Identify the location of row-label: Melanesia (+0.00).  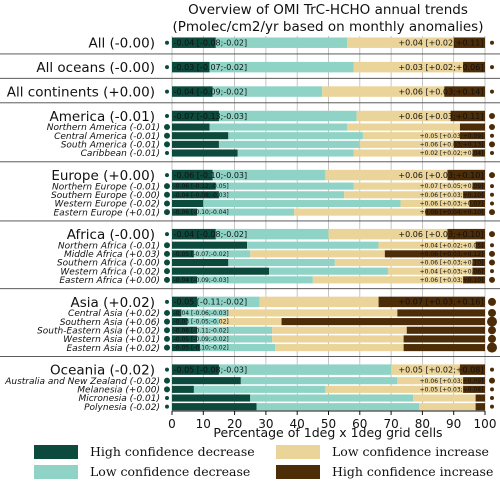
(118, 391).